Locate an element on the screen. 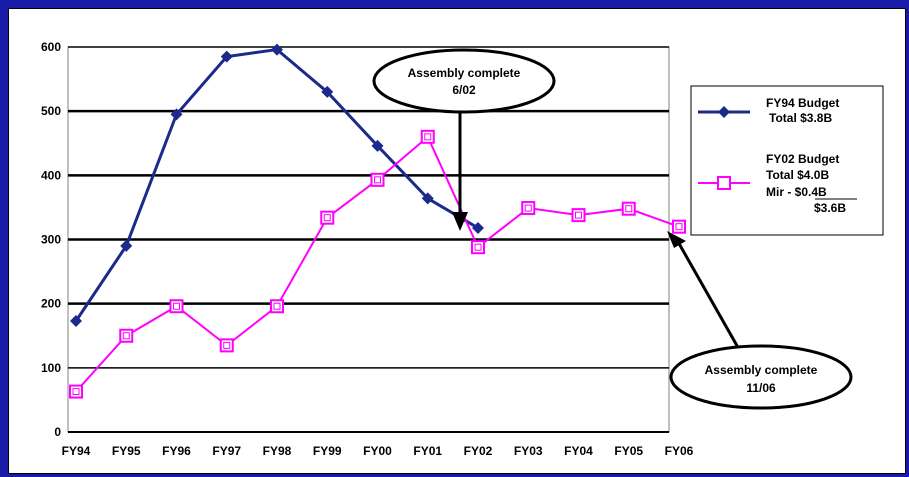  legend-fy02-line2: Total $4.0B is located at coordinates (797, 175).